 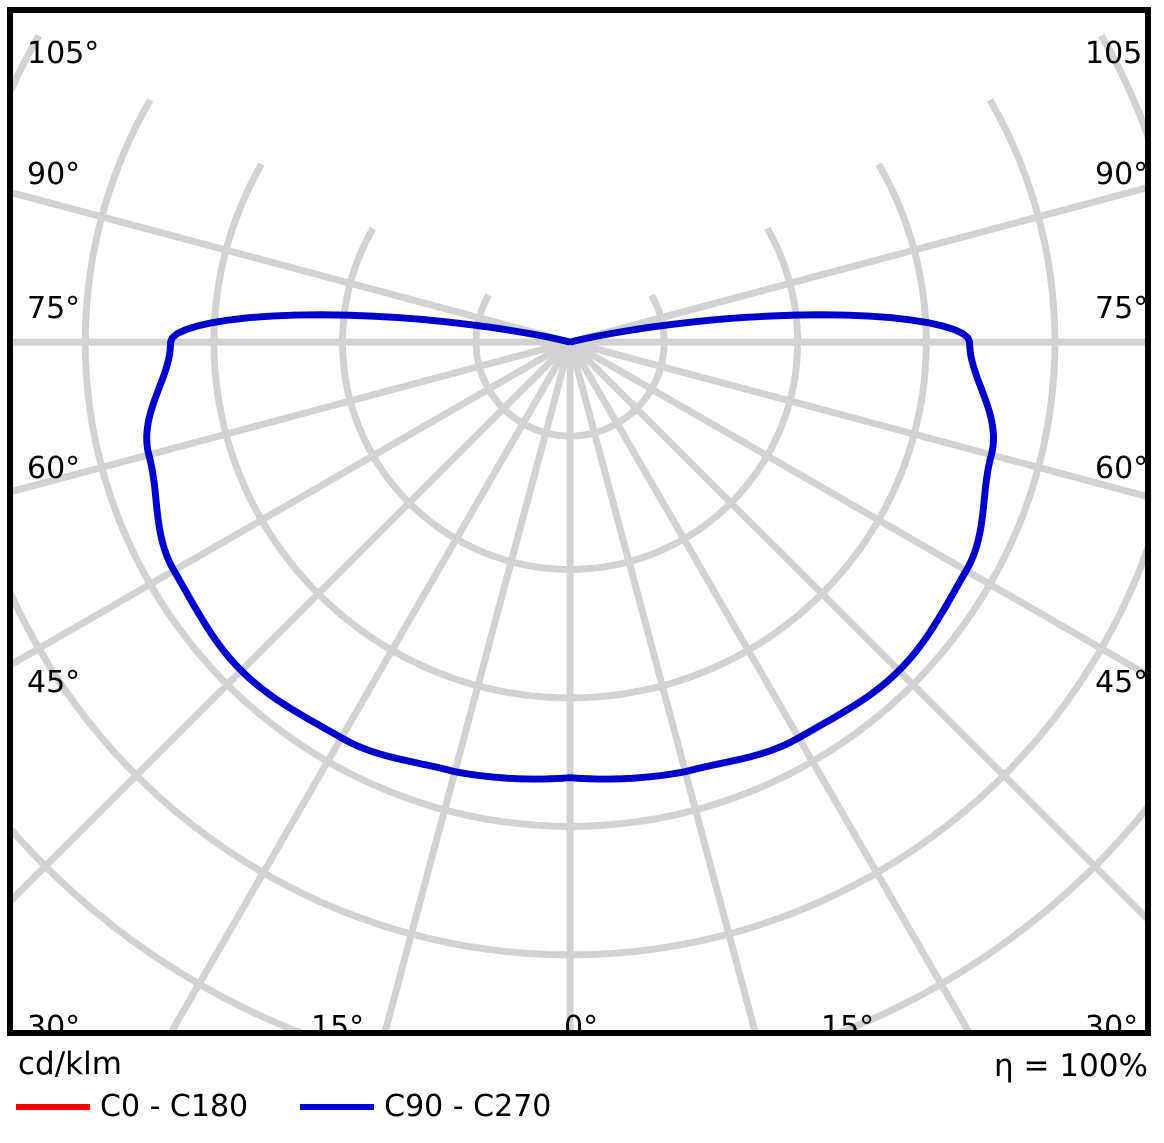 I want to click on gamma-label-left-0: 105°, so click(x=63, y=53).